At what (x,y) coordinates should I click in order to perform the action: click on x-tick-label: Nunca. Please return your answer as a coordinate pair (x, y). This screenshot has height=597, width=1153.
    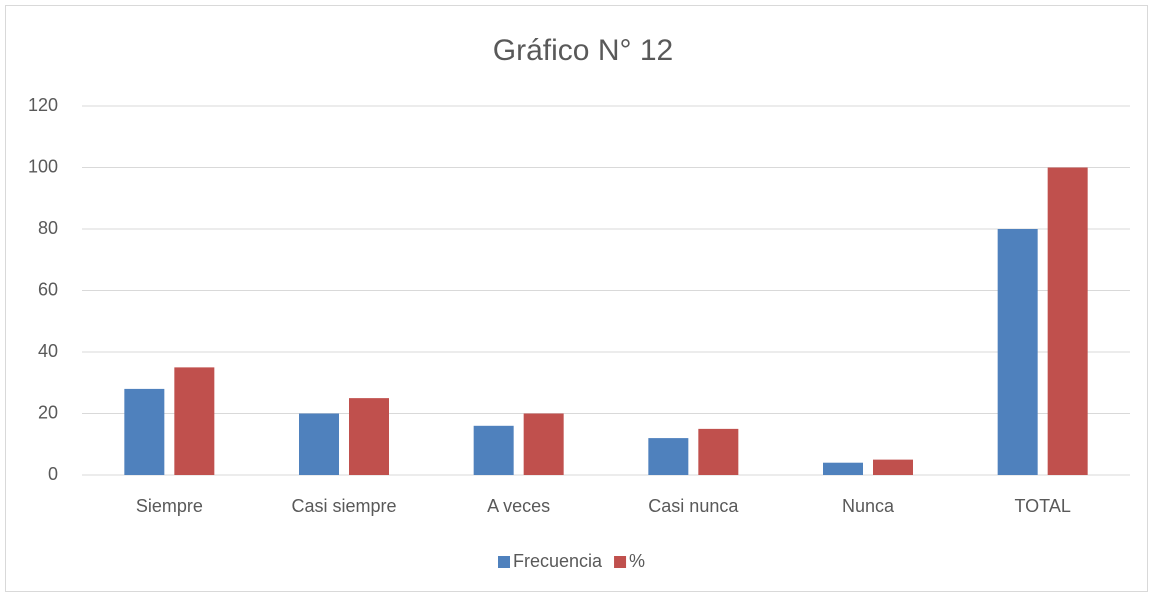
    Looking at the image, I should click on (868, 506).